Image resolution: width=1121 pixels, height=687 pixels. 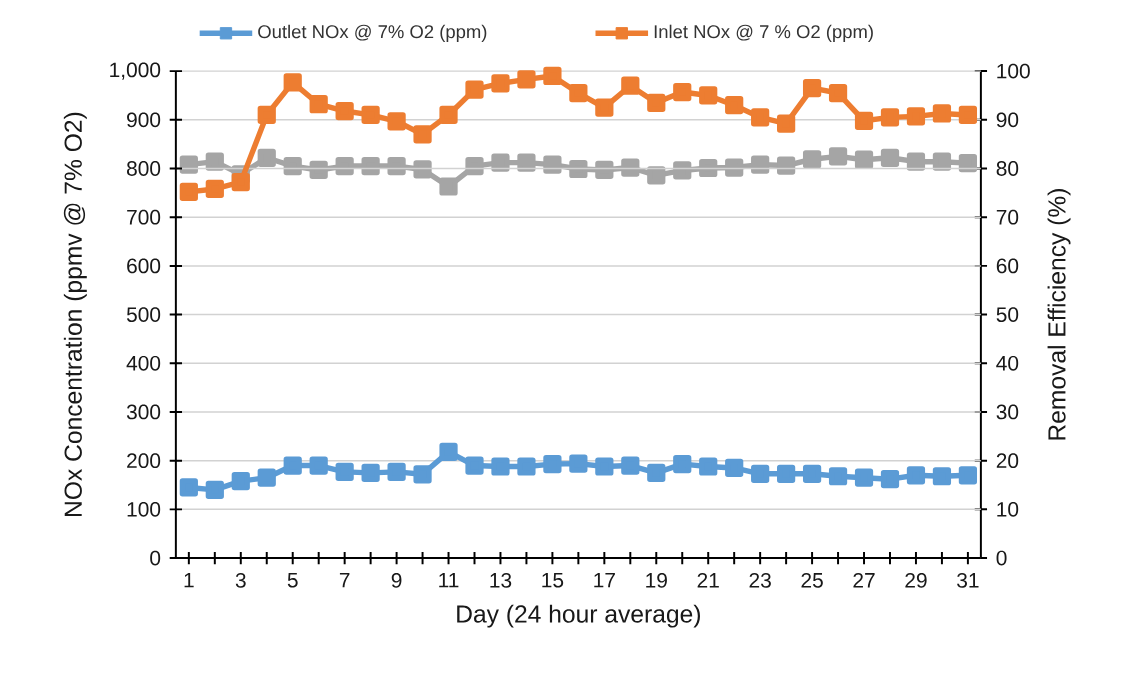 What do you see at coordinates (144, 509) in the screenshot?
I see `y-tick-label: 100` at bounding box center [144, 509].